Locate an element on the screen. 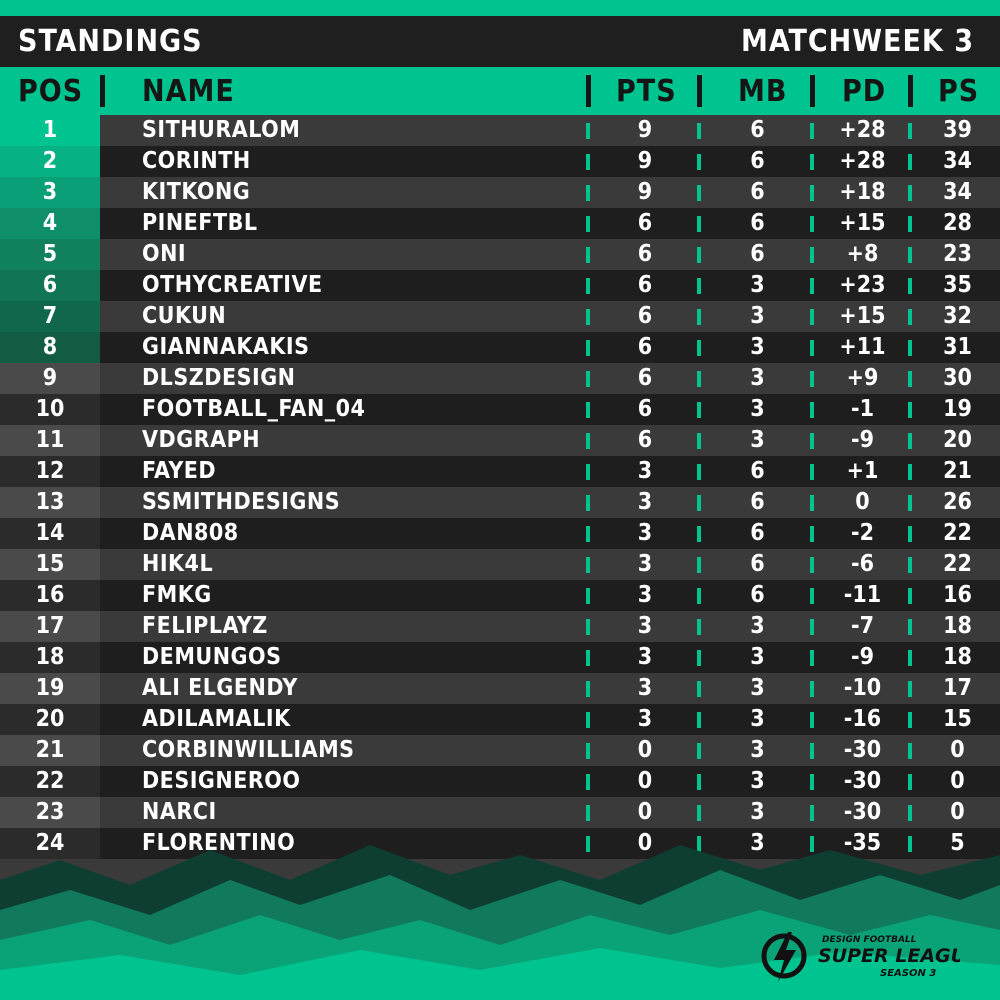  col-name: NAME is located at coordinates (188, 91).